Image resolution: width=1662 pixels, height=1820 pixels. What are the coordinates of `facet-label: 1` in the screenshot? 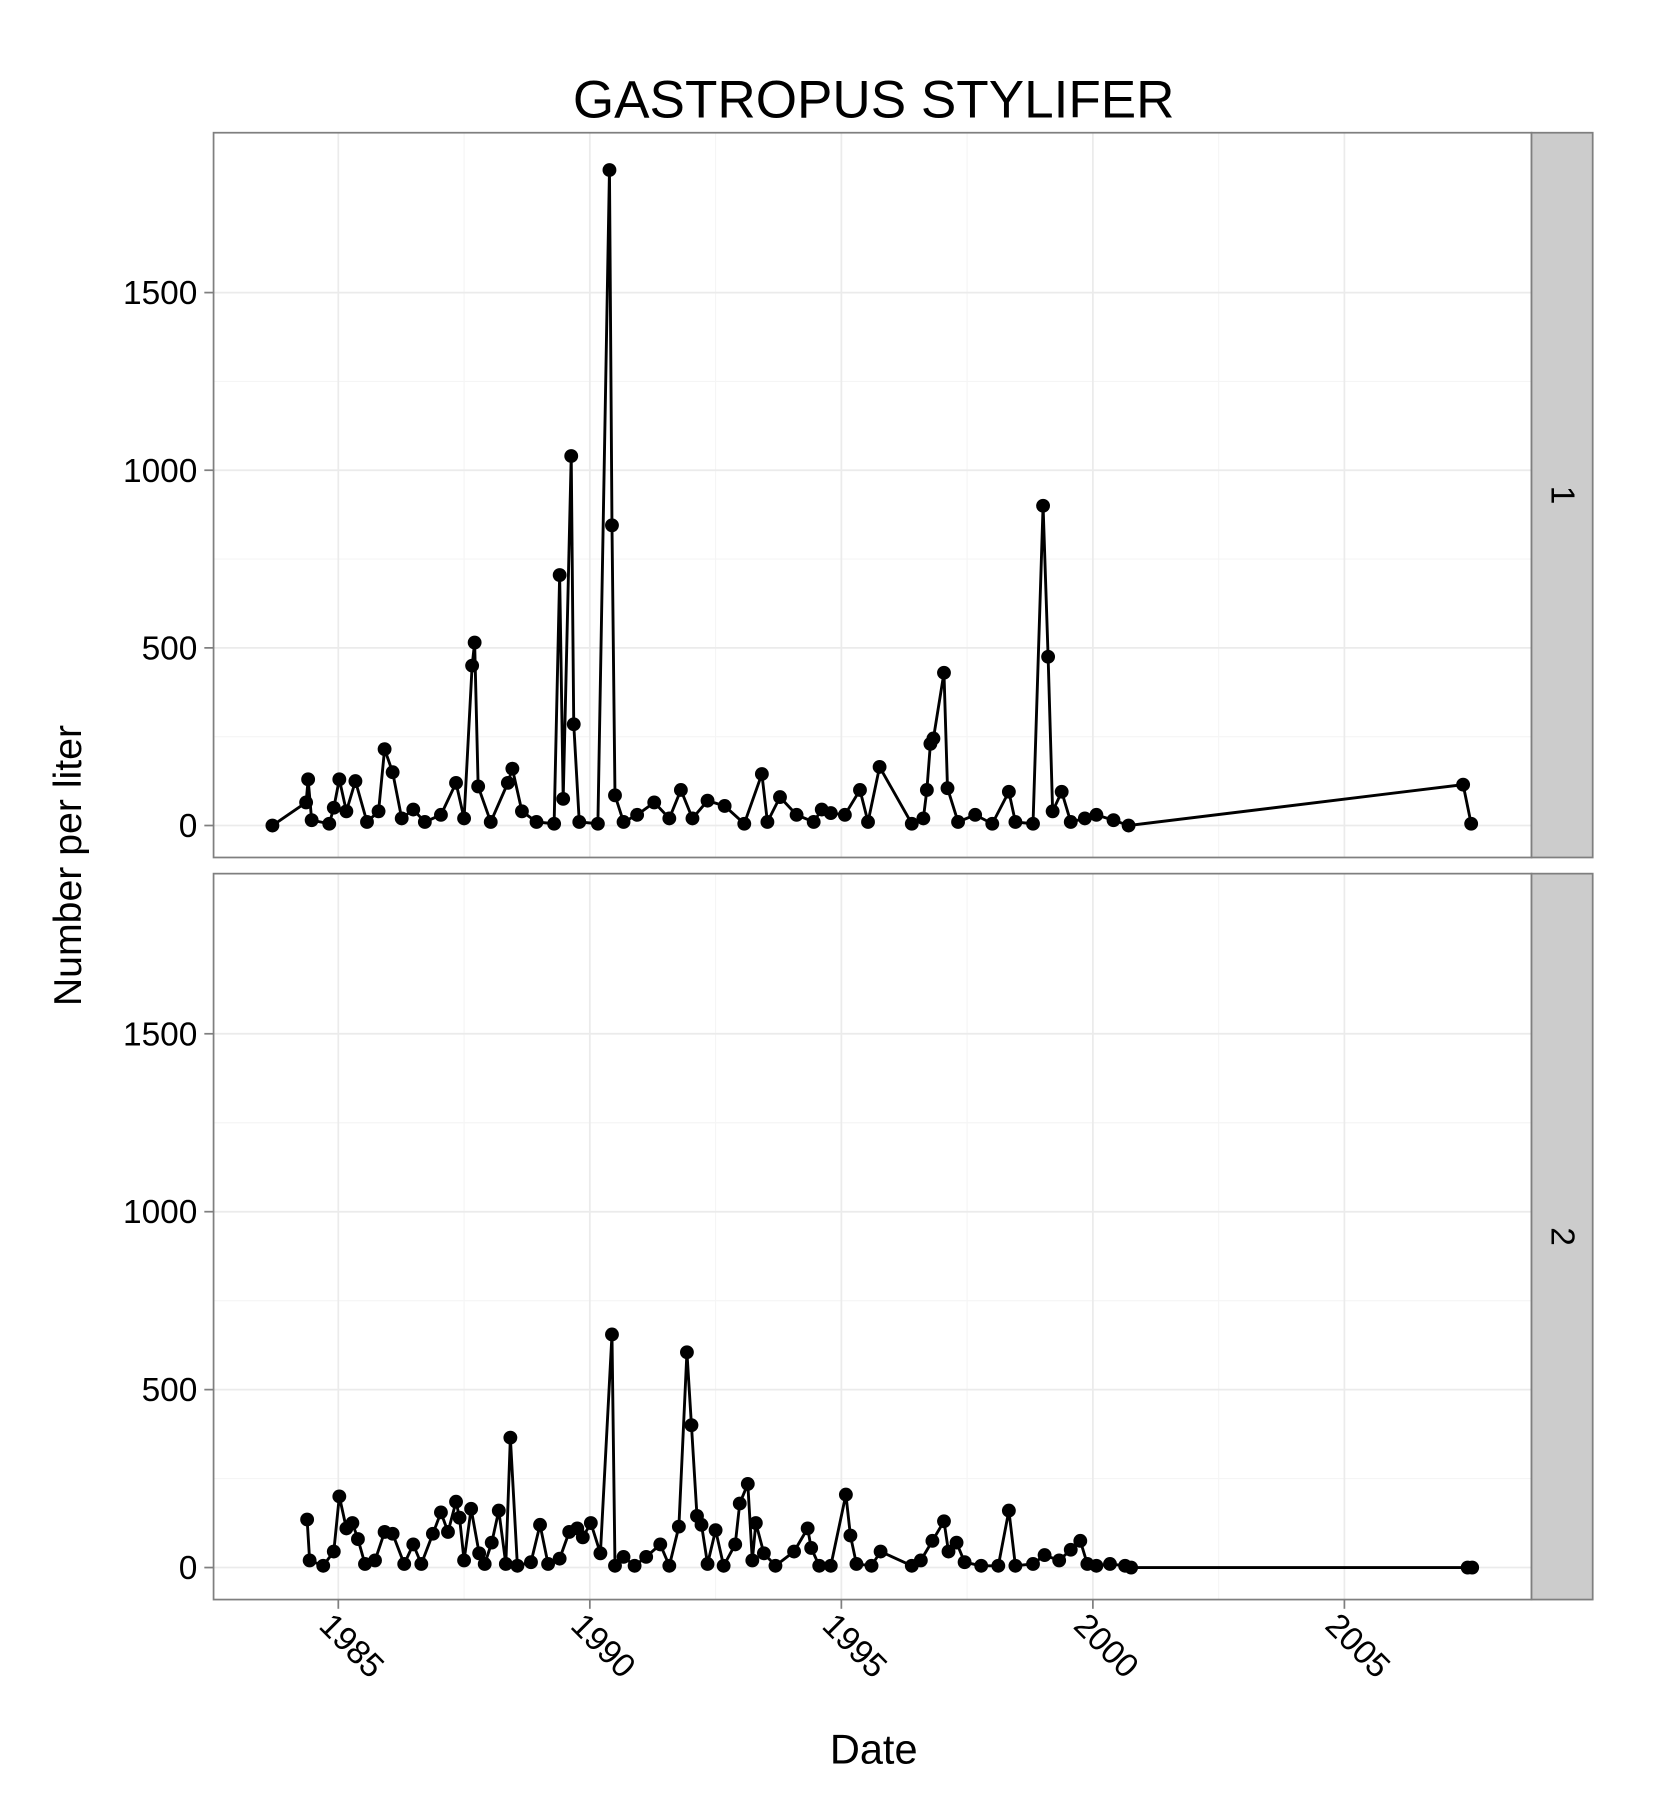 It's located at (1562, 495).